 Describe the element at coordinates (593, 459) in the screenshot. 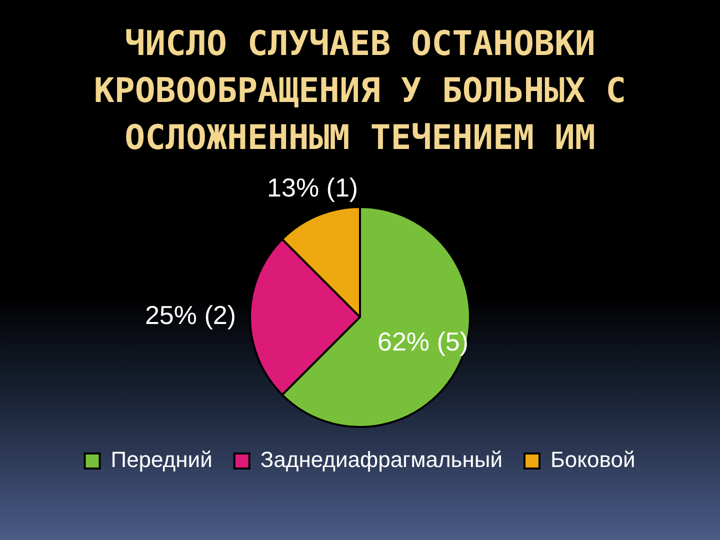

I see `legend-label: Боковой` at that location.